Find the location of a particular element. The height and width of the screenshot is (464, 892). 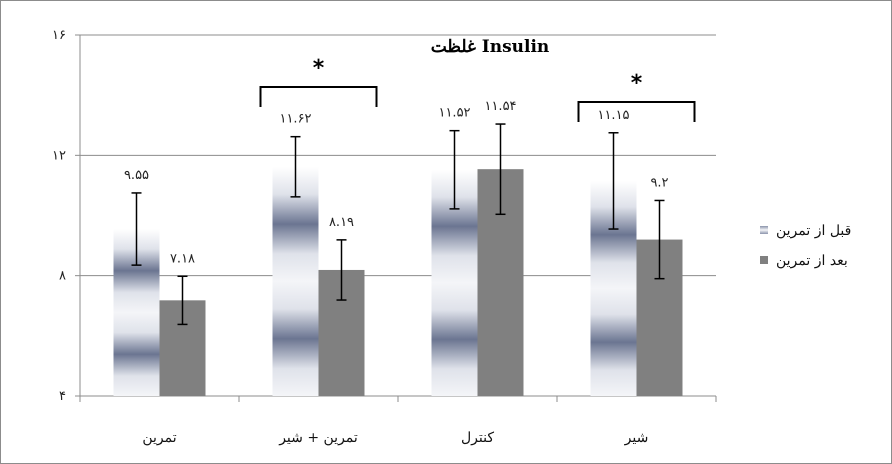

data-label: ۹.۲ is located at coordinates (659, 182).